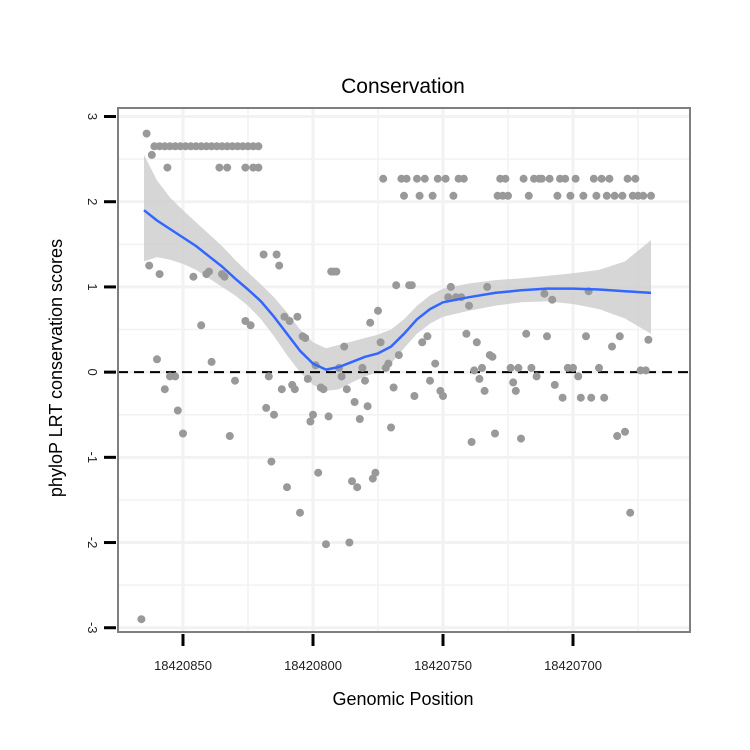 This screenshot has width=750, height=750. Describe the element at coordinates (183, 665) in the screenshot. I see `x-tick-label: 18420850` at that location.